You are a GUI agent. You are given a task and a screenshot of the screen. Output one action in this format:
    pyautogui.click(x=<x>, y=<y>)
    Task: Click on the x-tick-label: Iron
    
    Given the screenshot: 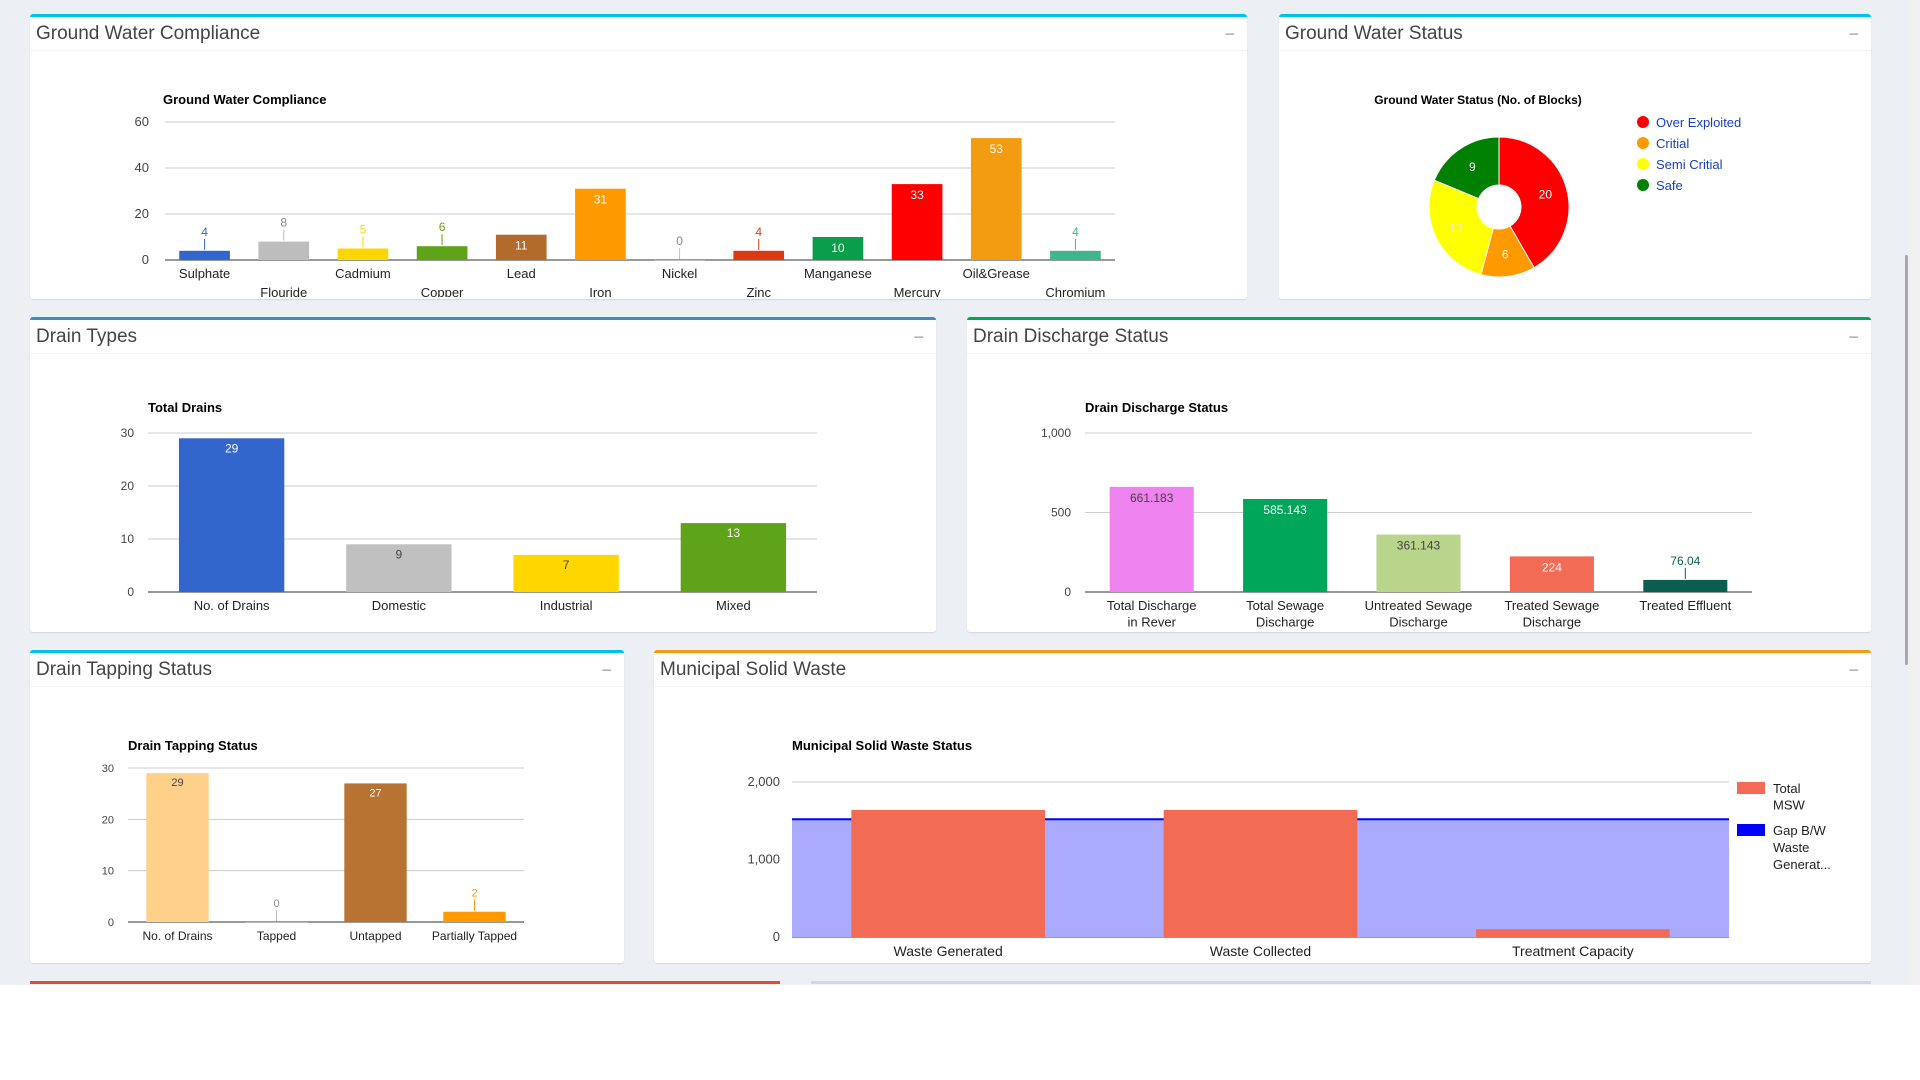 What is the action you would take?
    pyautogui.click(x=600, y=291)
    